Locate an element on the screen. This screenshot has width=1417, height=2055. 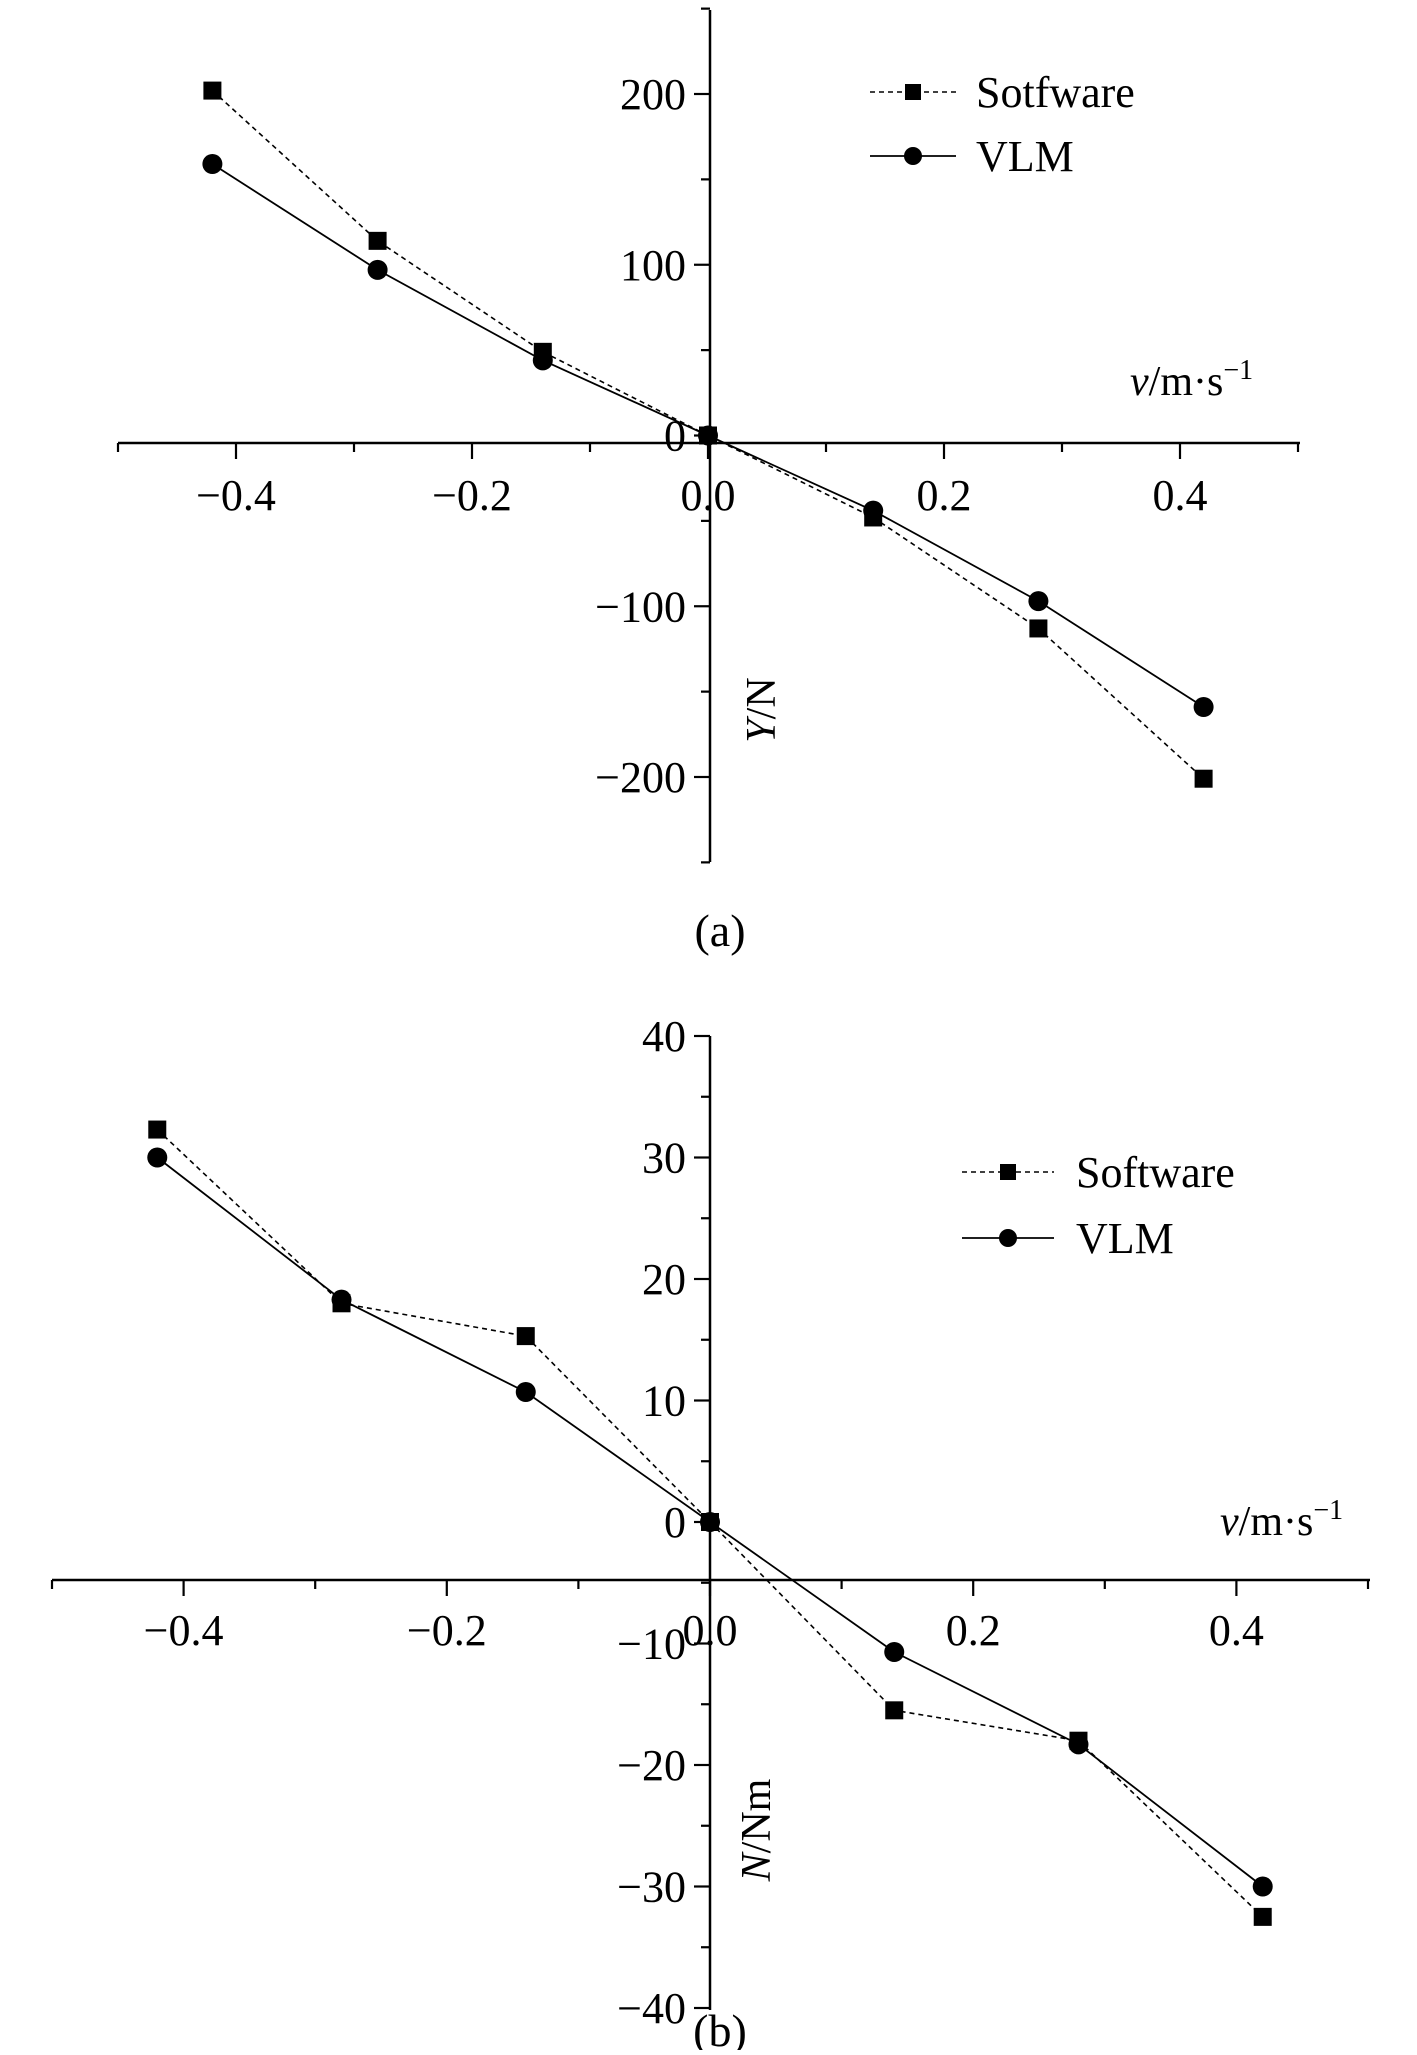
y-tick-label: −40 is located at coordinates (651, 2008).